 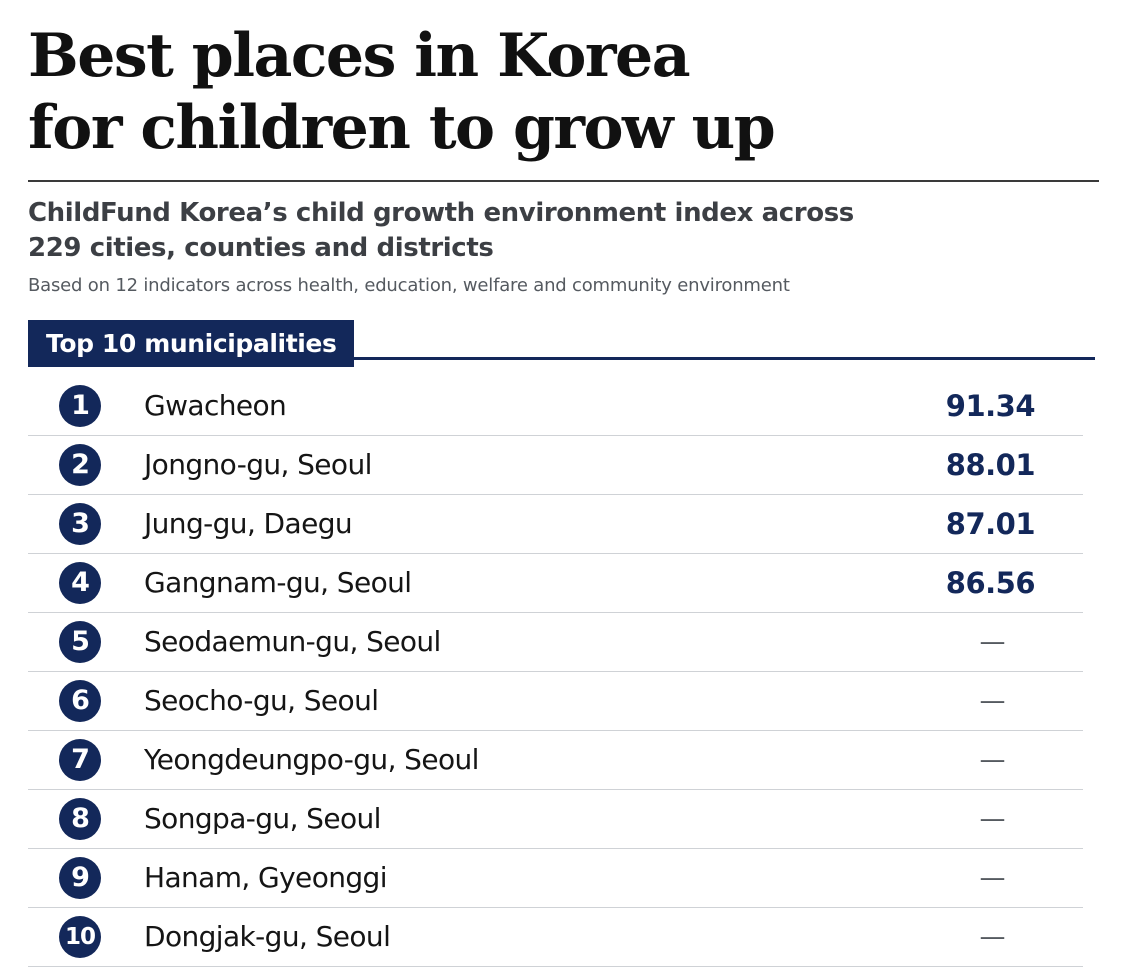 What do you see at coordinates (311, 759) in the screenshot?
I see `municipality-name: Yeongdeungpo-gu, Seoul` at bounding box center [311, 759].